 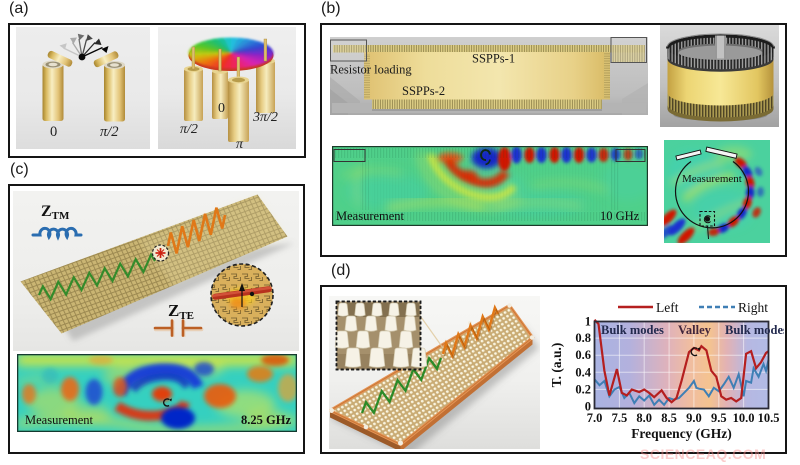 I want to click on svg-text: 3π/2, so click(x=265, y=117).